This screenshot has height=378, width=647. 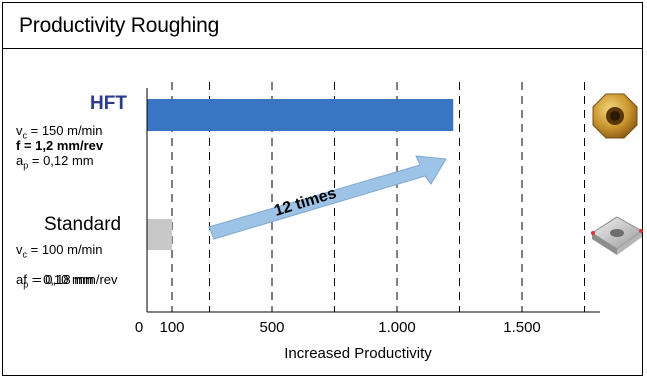 I want to click on x-axis-title: Increased Productivity, so click(x=358, y=353).